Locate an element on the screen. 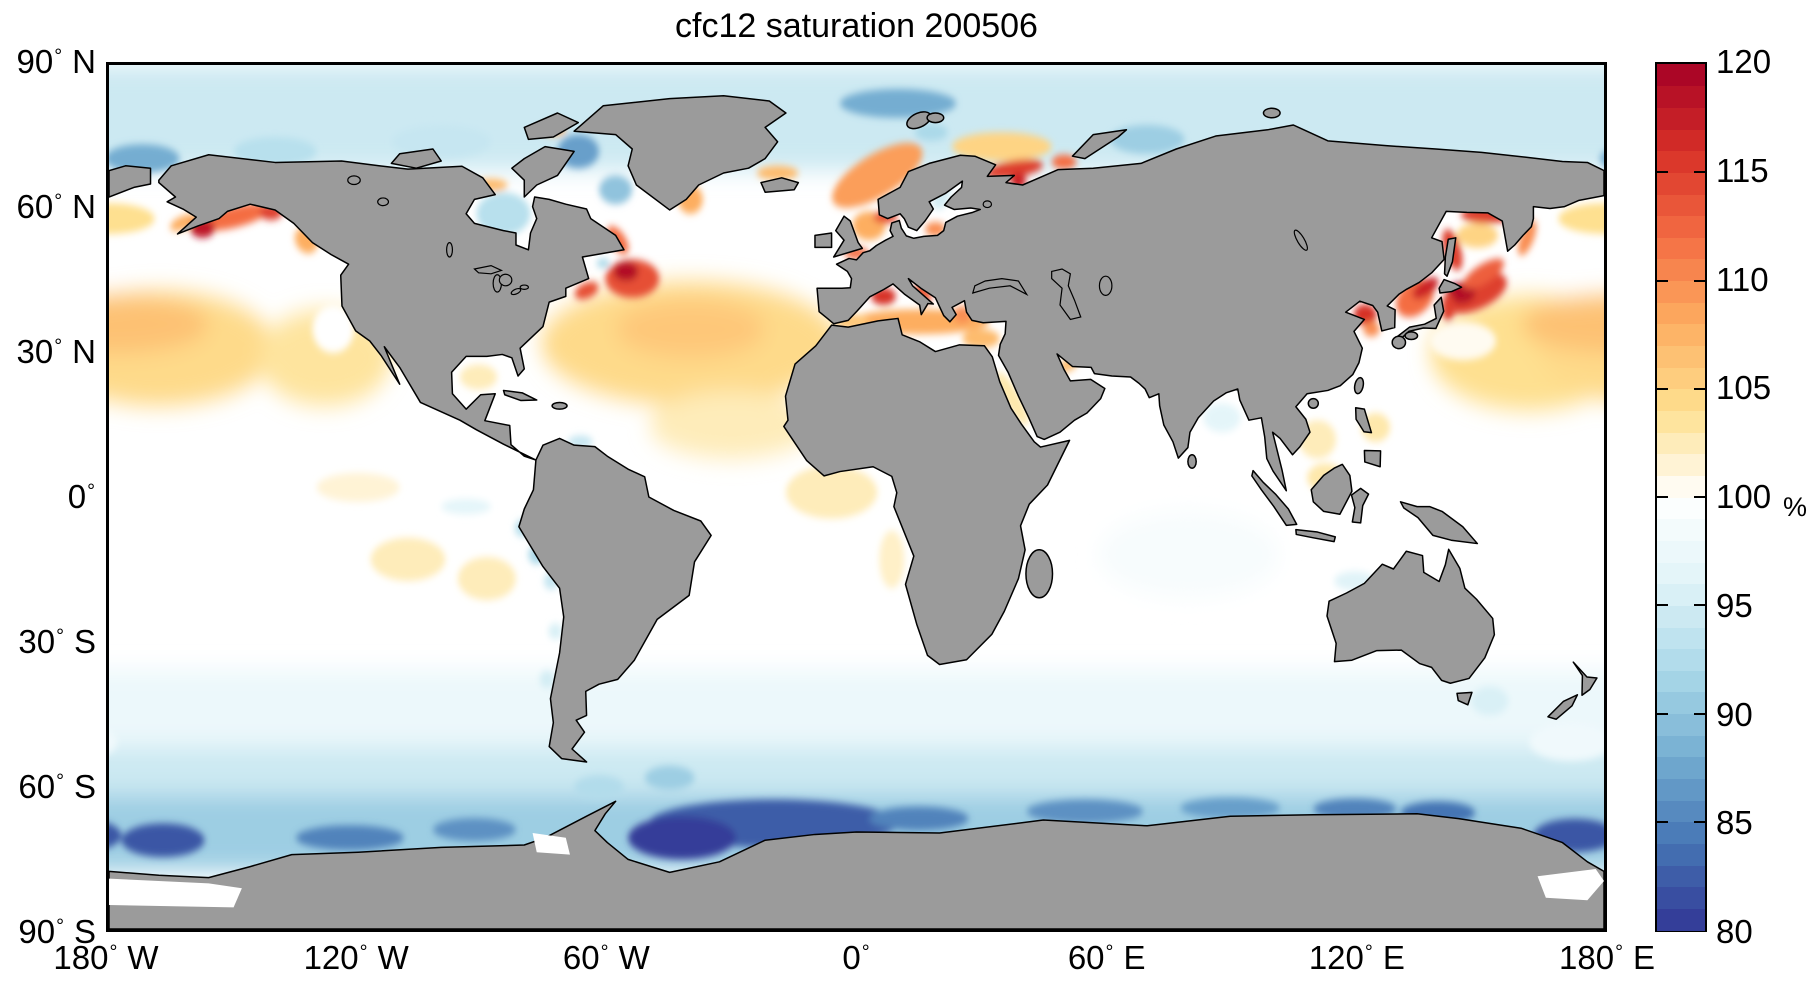 Image resolution: width=1808 pixels, height=984 pixels. page-title: cfc12 saturation 200506 is located at coordinates (856, 26).